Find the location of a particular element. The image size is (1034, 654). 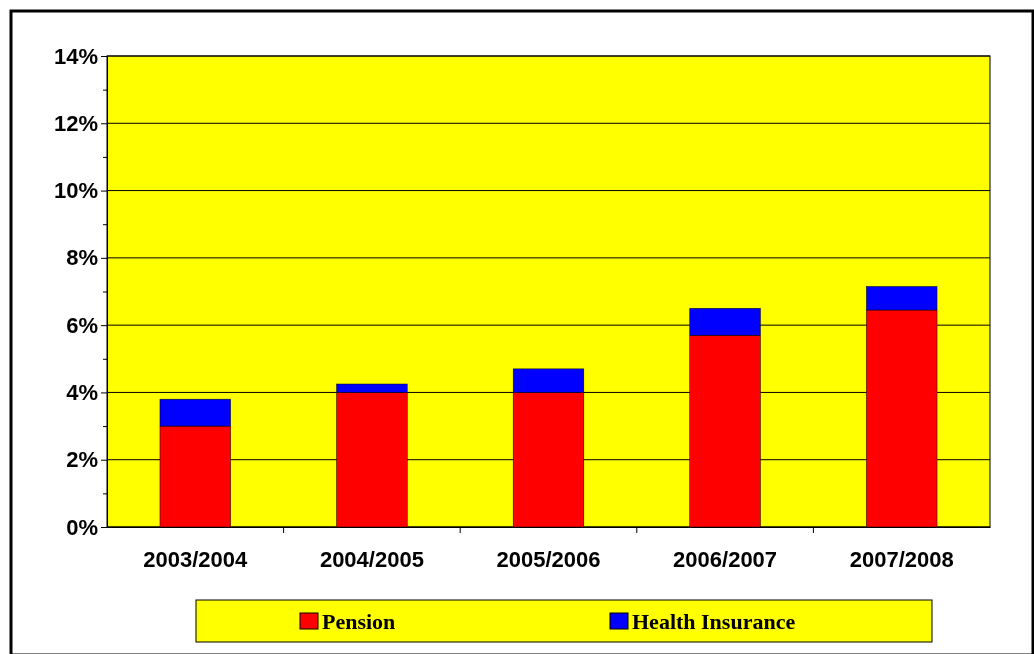

y-tick-label: 8% is located at coordinates (82, 258).